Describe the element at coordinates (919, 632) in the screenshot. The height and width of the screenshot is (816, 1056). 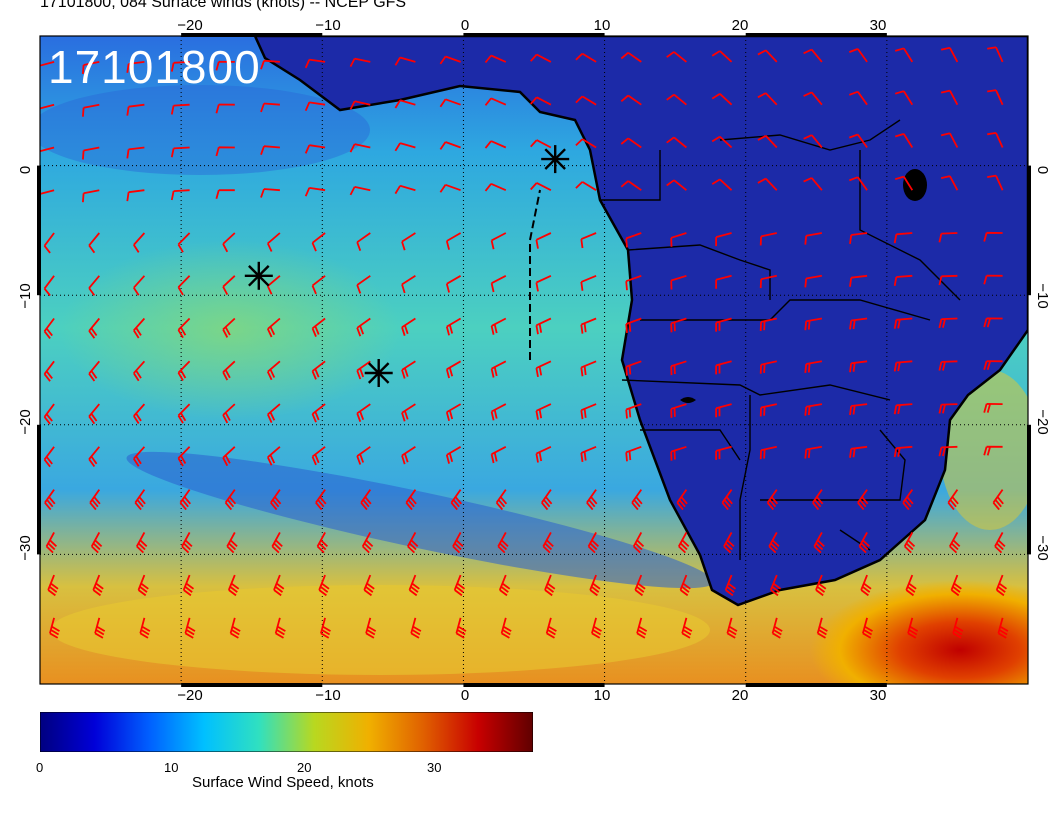
I see `high-wind-spot` at that location.